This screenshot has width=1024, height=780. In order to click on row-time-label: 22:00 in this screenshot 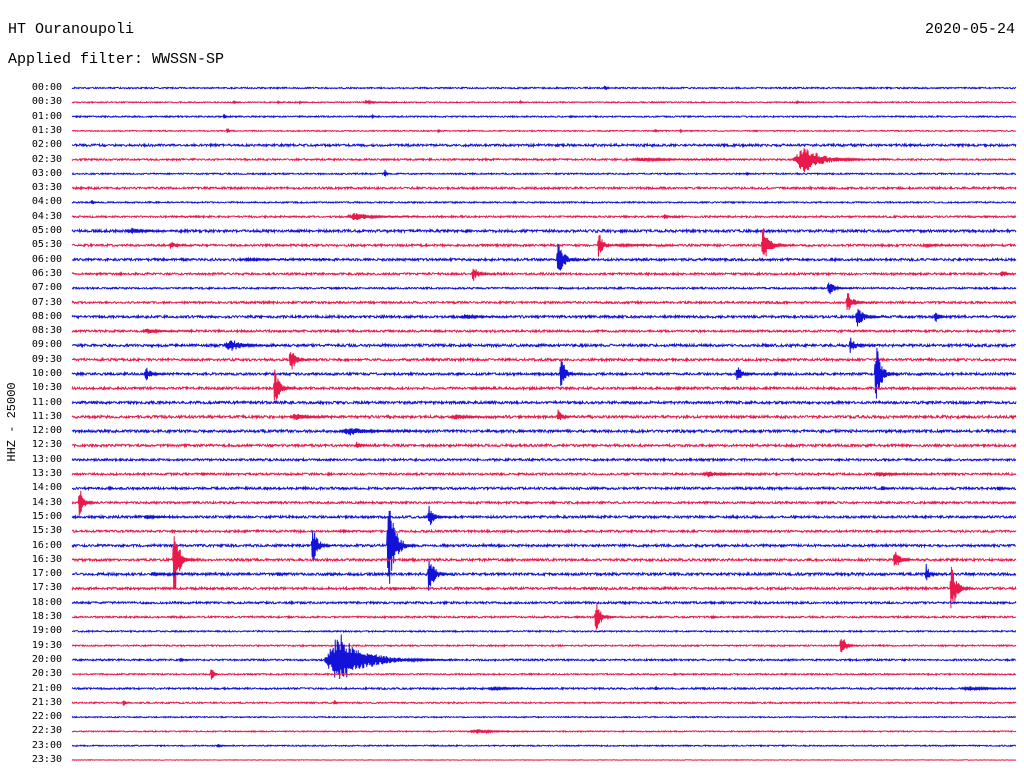, I will do `click(46, 717)`.